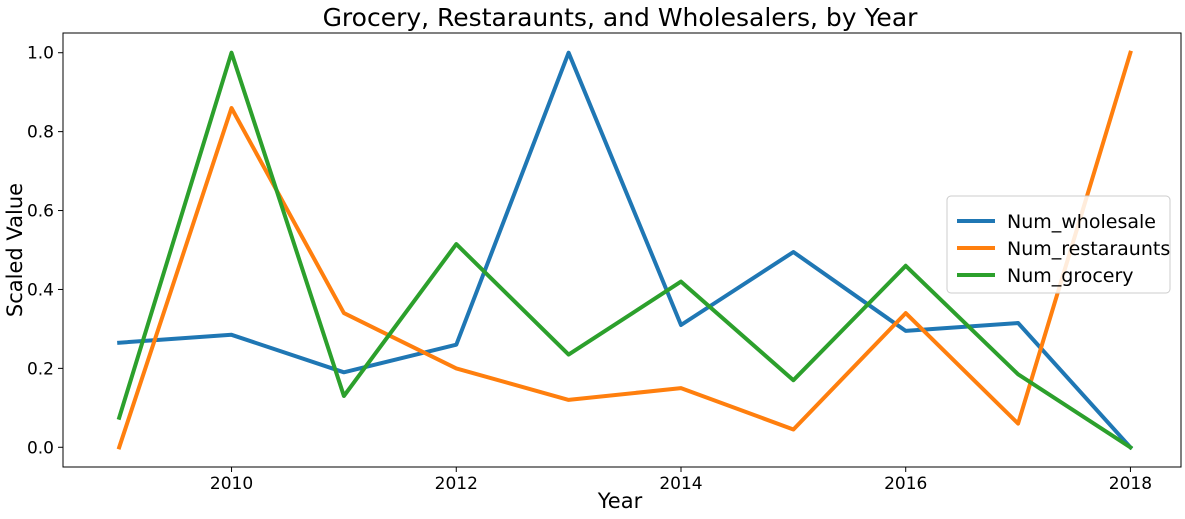 The image size is (1185, 519). I want to click on y-tick-label: 0.8, so click(40, 133).